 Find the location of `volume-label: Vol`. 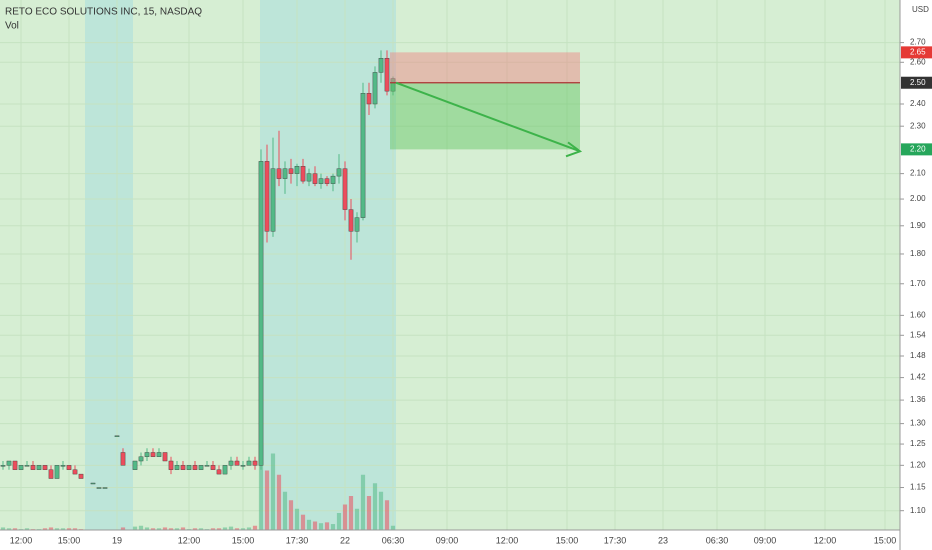

volume-label: Vol is located at coordinates (12, 26).